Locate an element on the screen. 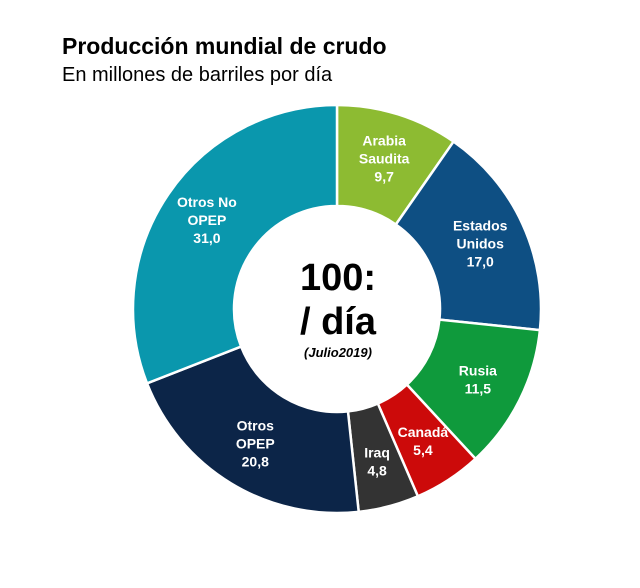 Image resolution: width=640 pixels, height=588 pixels. slice-label-4: Canadá 5,4 is located at coordinates (423, 441).